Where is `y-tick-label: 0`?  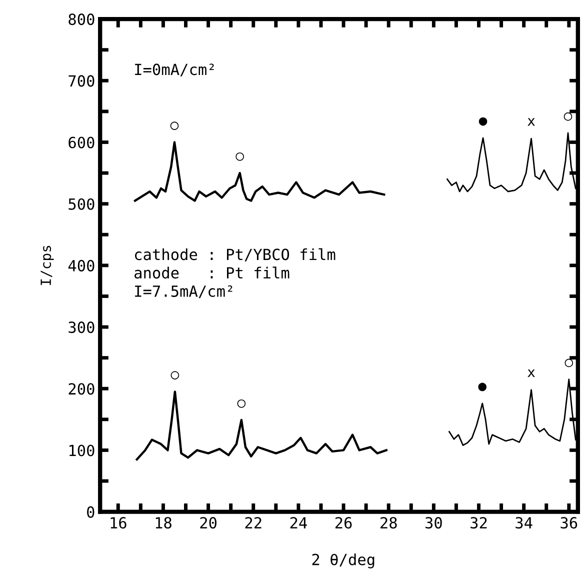 y-tick-label: 0 is located at coordinates (90, 512).